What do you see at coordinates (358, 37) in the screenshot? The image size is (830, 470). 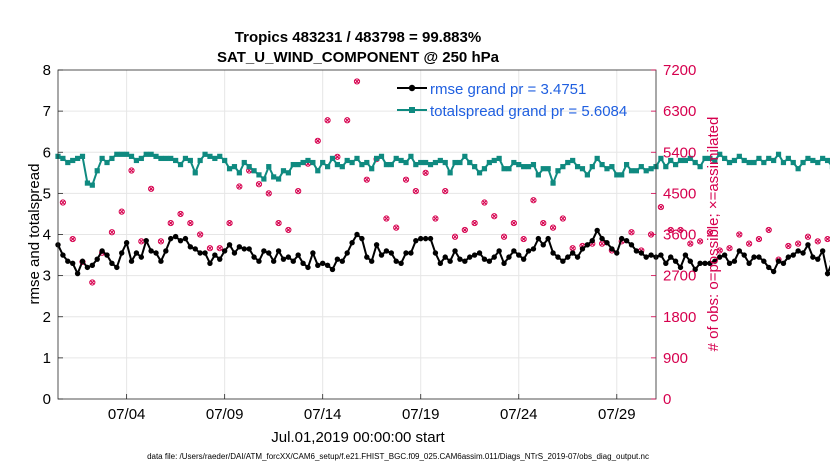 I see `chart-title: Tropics 483231 / 483798 = 99.883%` at bounding box center [358, 37].